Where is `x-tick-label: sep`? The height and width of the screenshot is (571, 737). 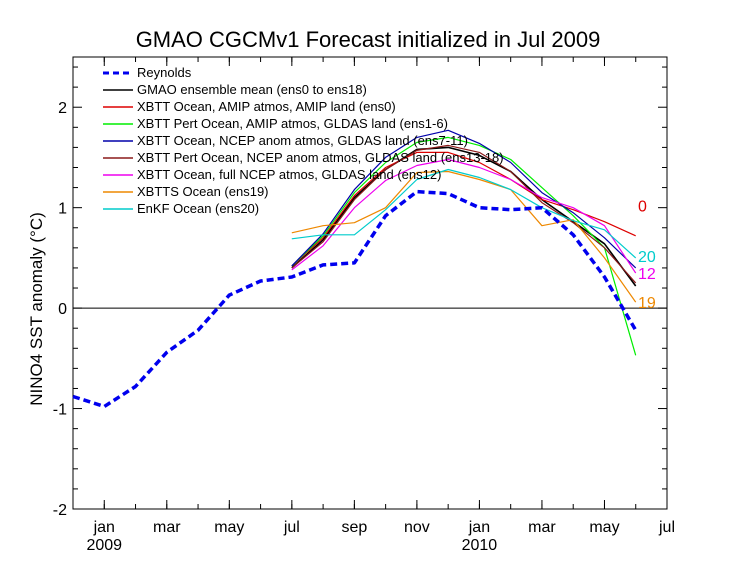
x-tick-label: sep is located at coordinates (354, 527).